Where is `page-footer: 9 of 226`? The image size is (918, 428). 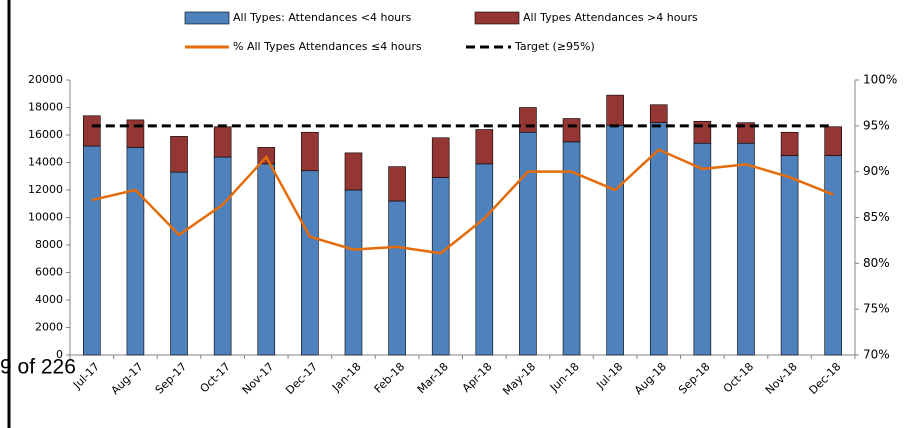 page-footer: 9 of 226 is located at coordinates (38, 367).